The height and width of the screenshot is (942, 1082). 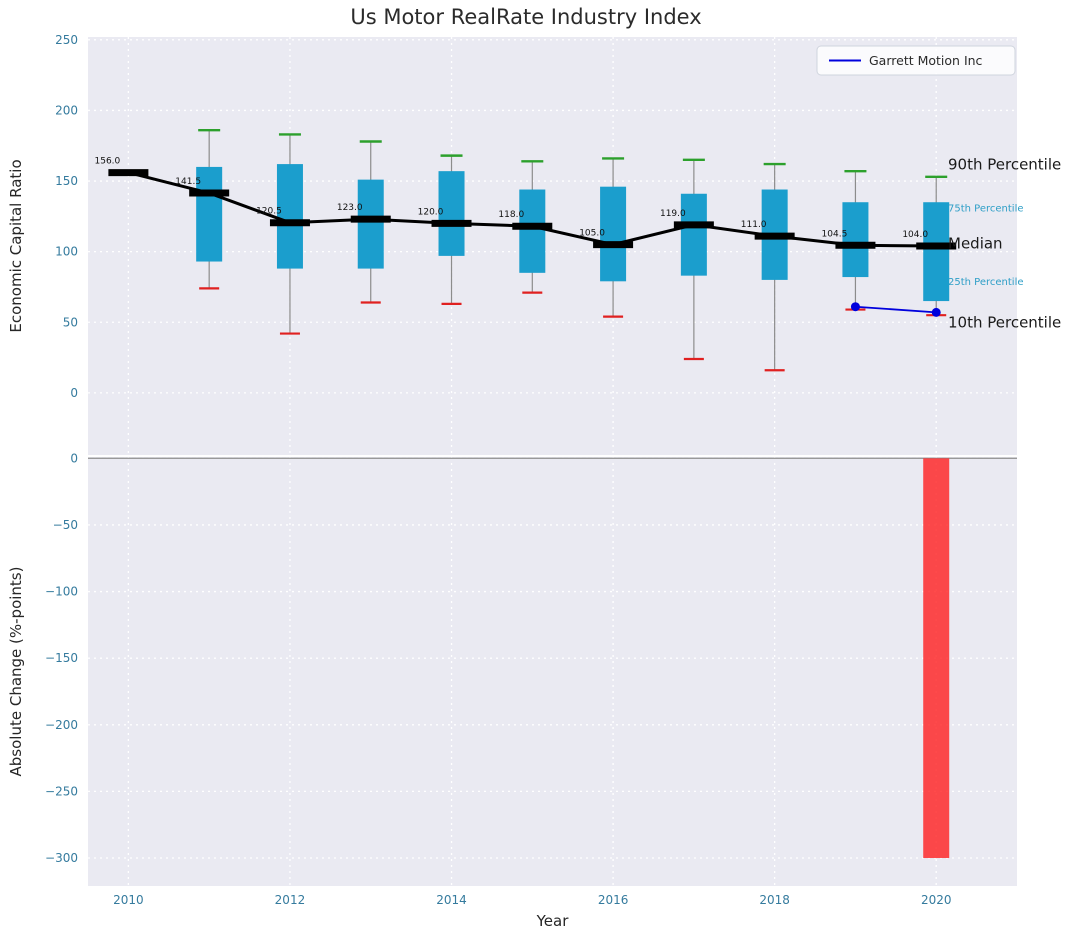 What do you see at coordinates (61, 791) in the screenshot?
I see `ytick-bottom: −250` at bounding box center [61, 791].